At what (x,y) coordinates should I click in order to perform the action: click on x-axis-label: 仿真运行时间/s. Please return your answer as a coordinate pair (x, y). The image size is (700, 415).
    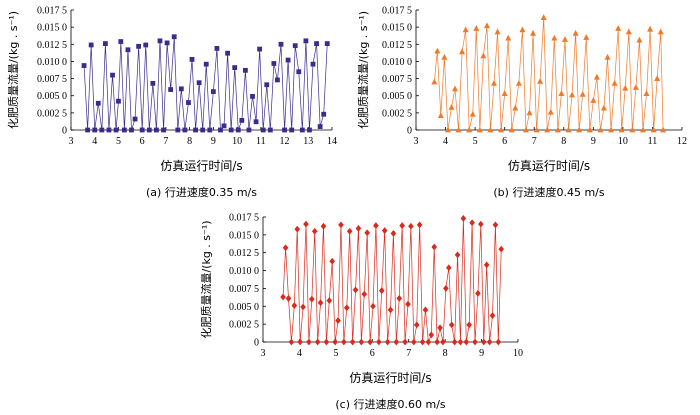
    Looking at the image, I should click on (201, 166).